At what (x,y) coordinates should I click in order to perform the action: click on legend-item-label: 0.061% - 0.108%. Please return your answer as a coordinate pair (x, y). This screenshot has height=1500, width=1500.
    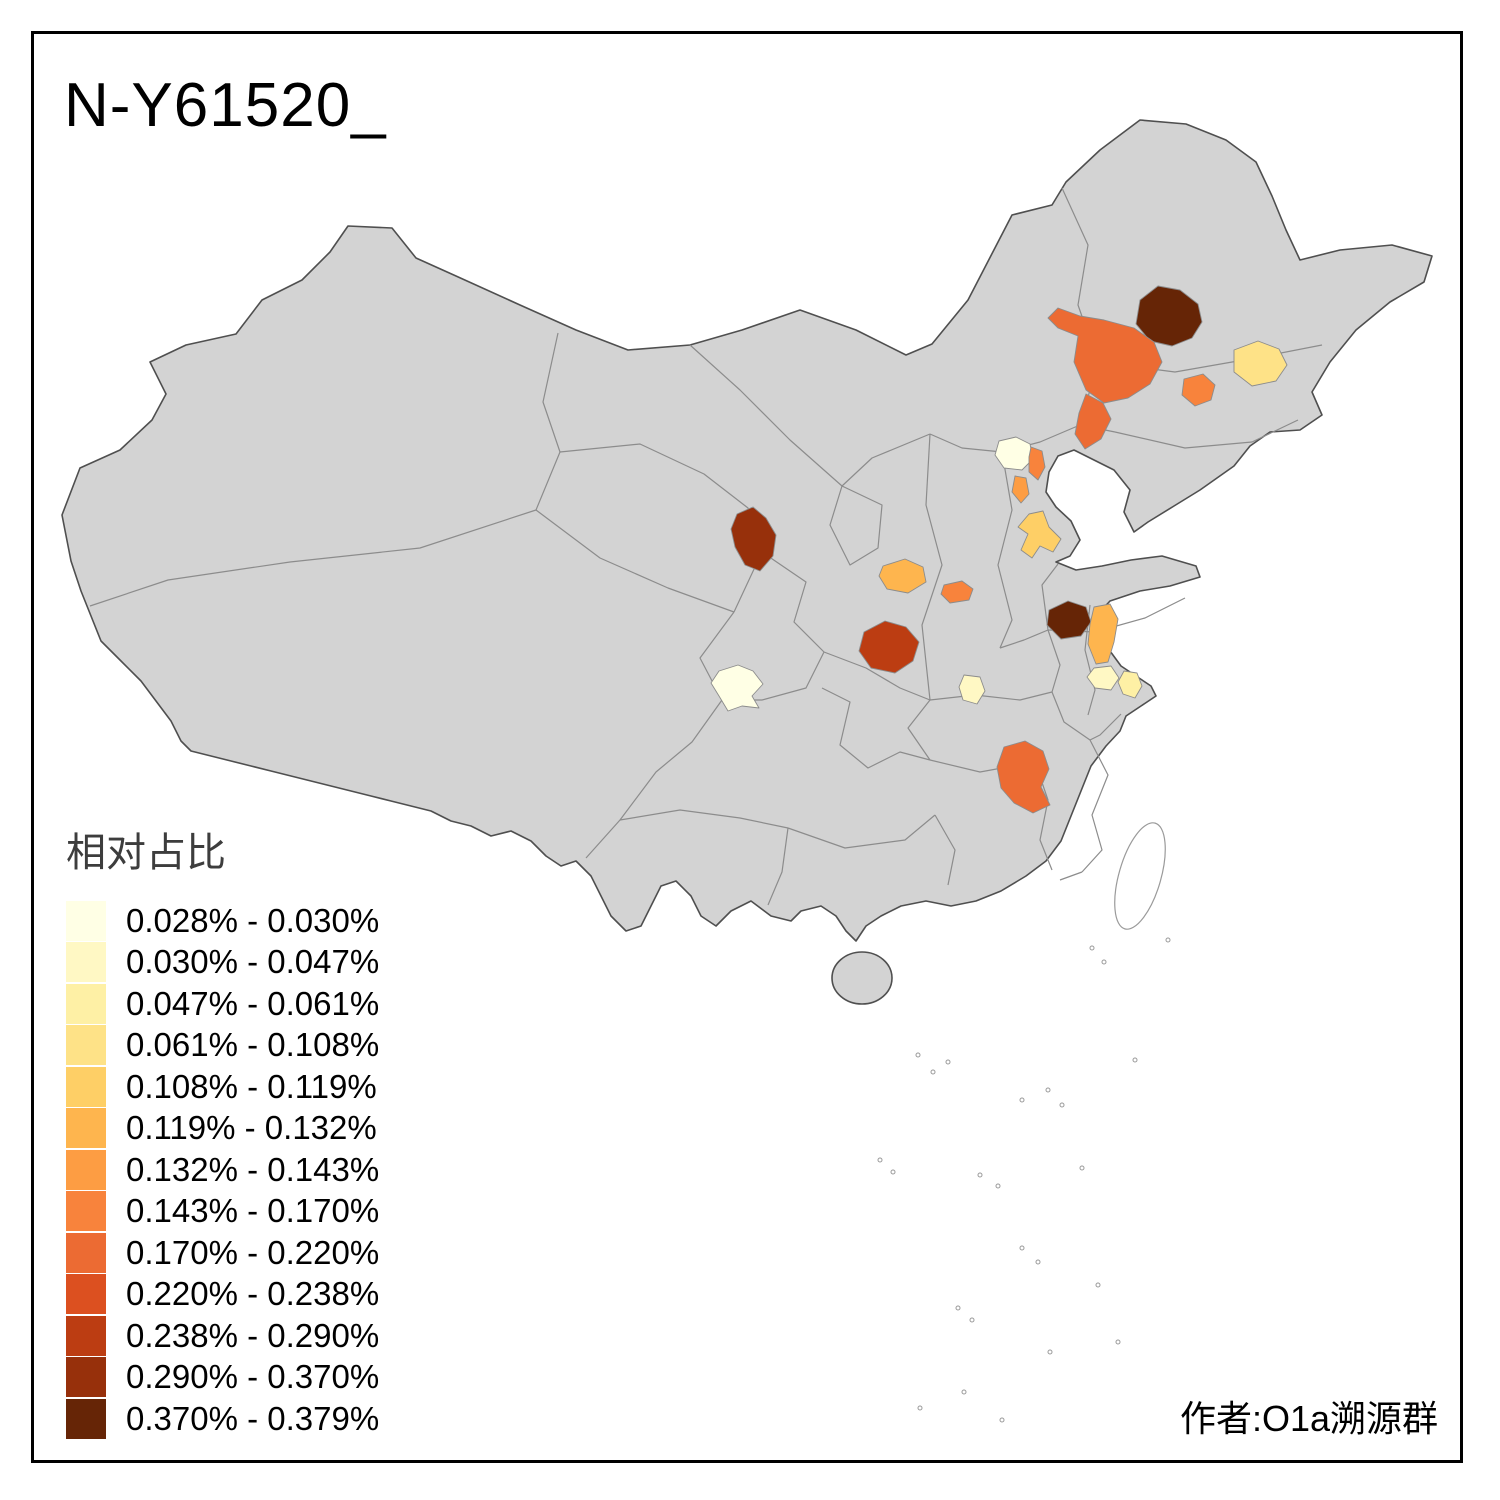
    Looking at the image, I should click on (253, 1045).